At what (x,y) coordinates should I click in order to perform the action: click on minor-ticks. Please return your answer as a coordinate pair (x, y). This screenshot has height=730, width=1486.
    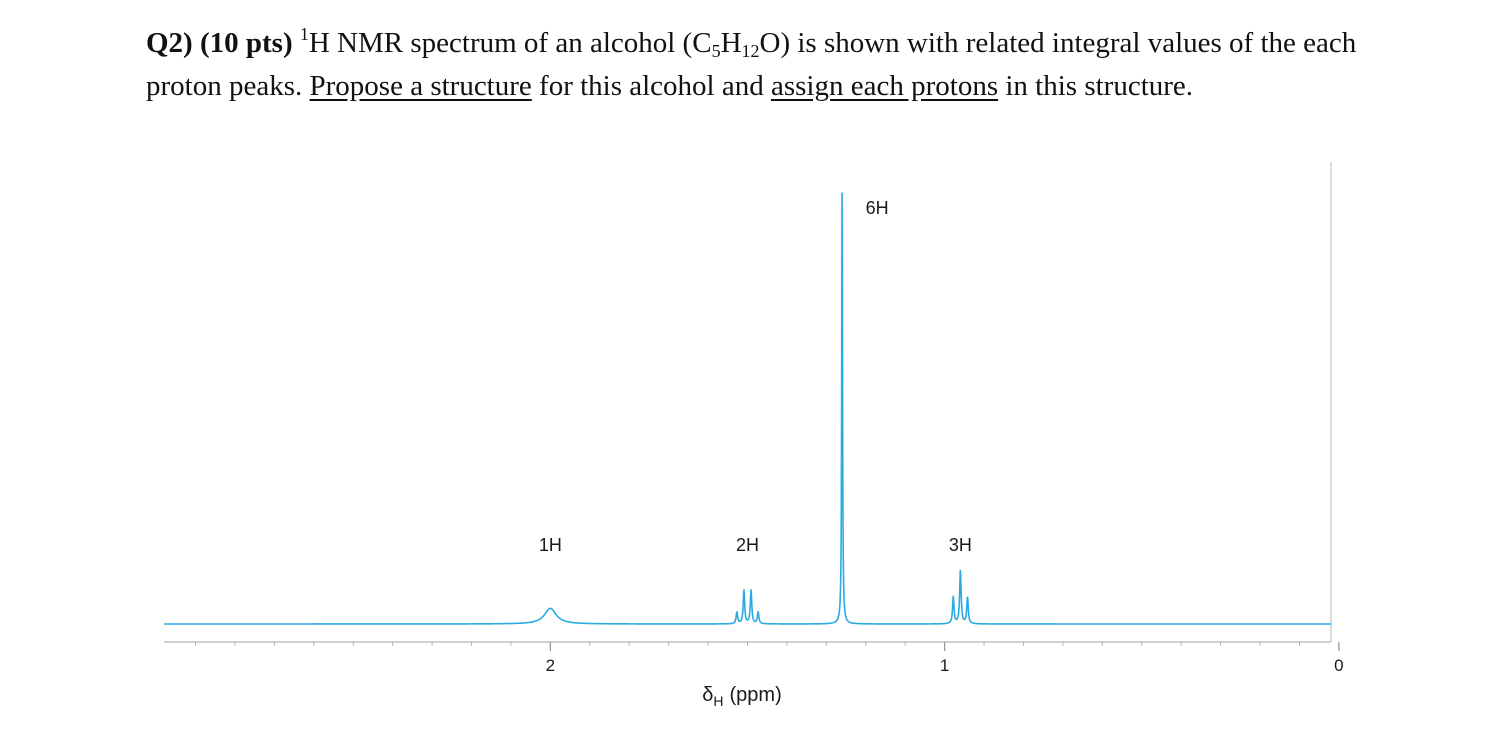
    Looking at the image, I should click on (747, 644).